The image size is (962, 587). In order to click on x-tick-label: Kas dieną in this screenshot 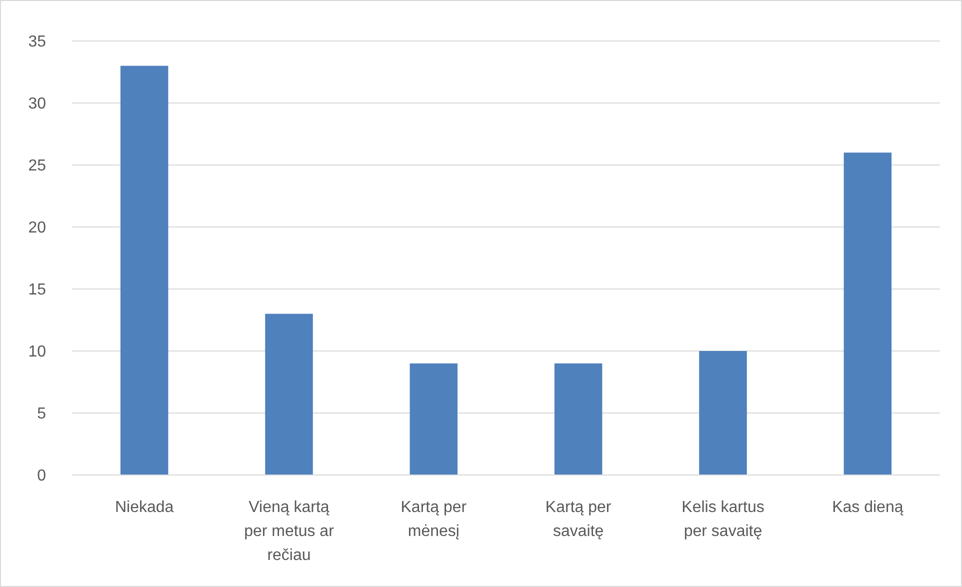, I will do `click(868, 507)`.